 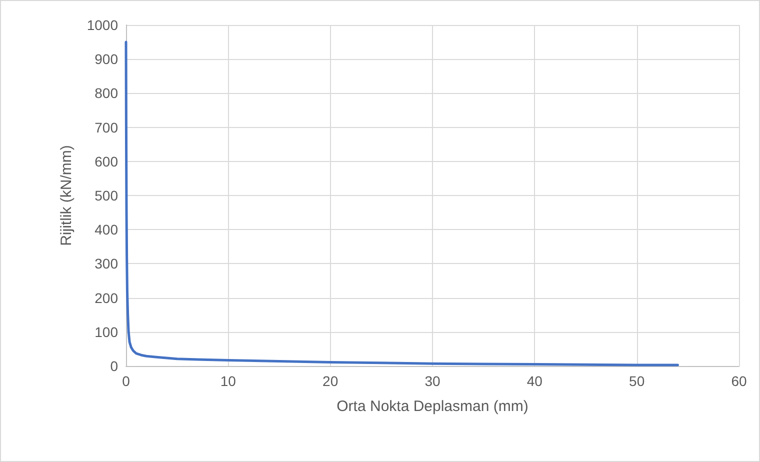 I want to click on x-tick-label: 60, so click(x=739, y=381).